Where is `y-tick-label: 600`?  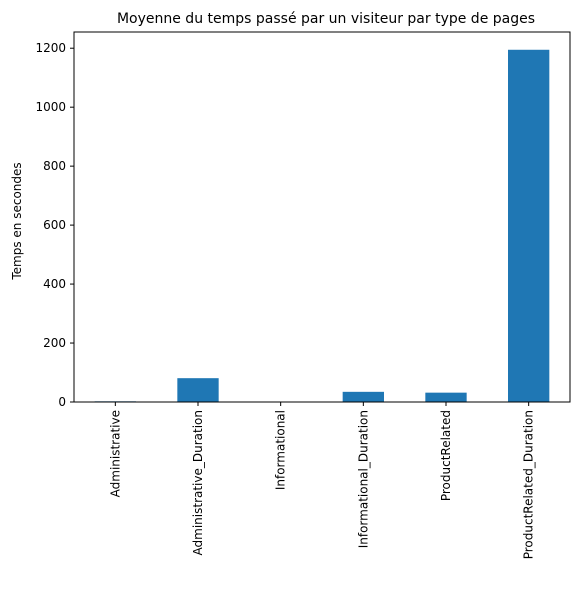 y-tick-label: 600 is located at coordinates (54, 225).